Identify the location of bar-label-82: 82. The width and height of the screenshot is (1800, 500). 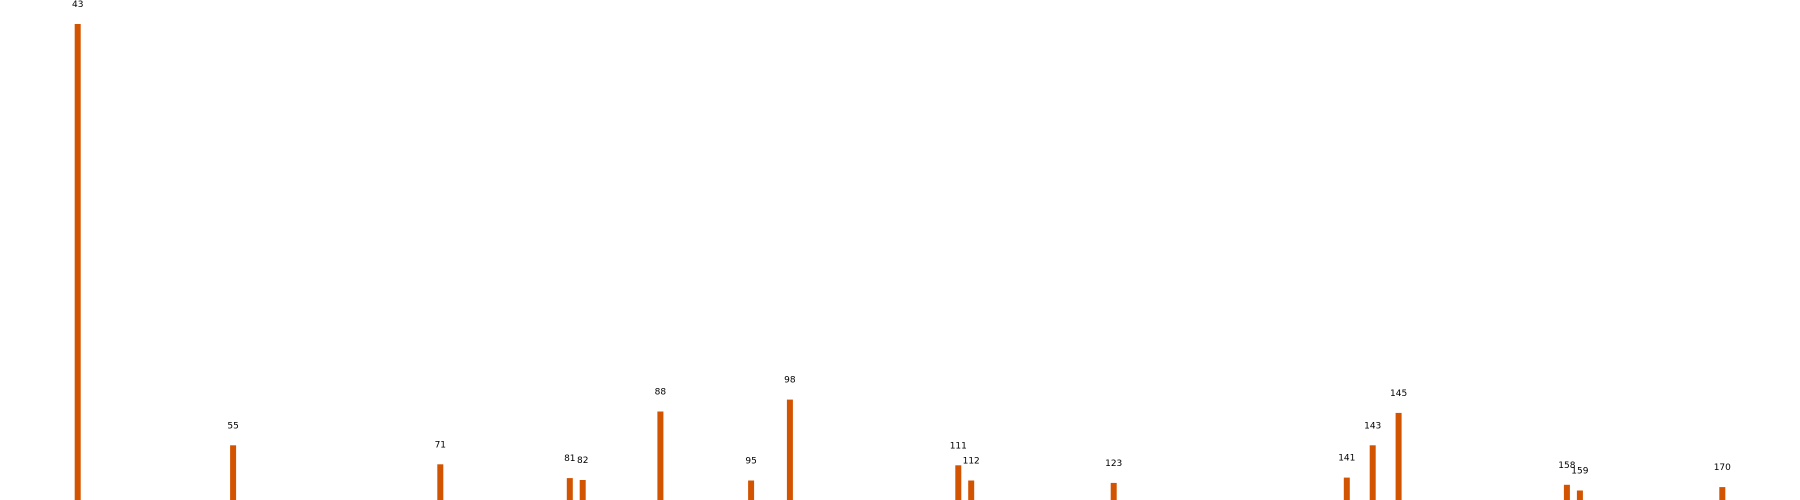
(582, 461).